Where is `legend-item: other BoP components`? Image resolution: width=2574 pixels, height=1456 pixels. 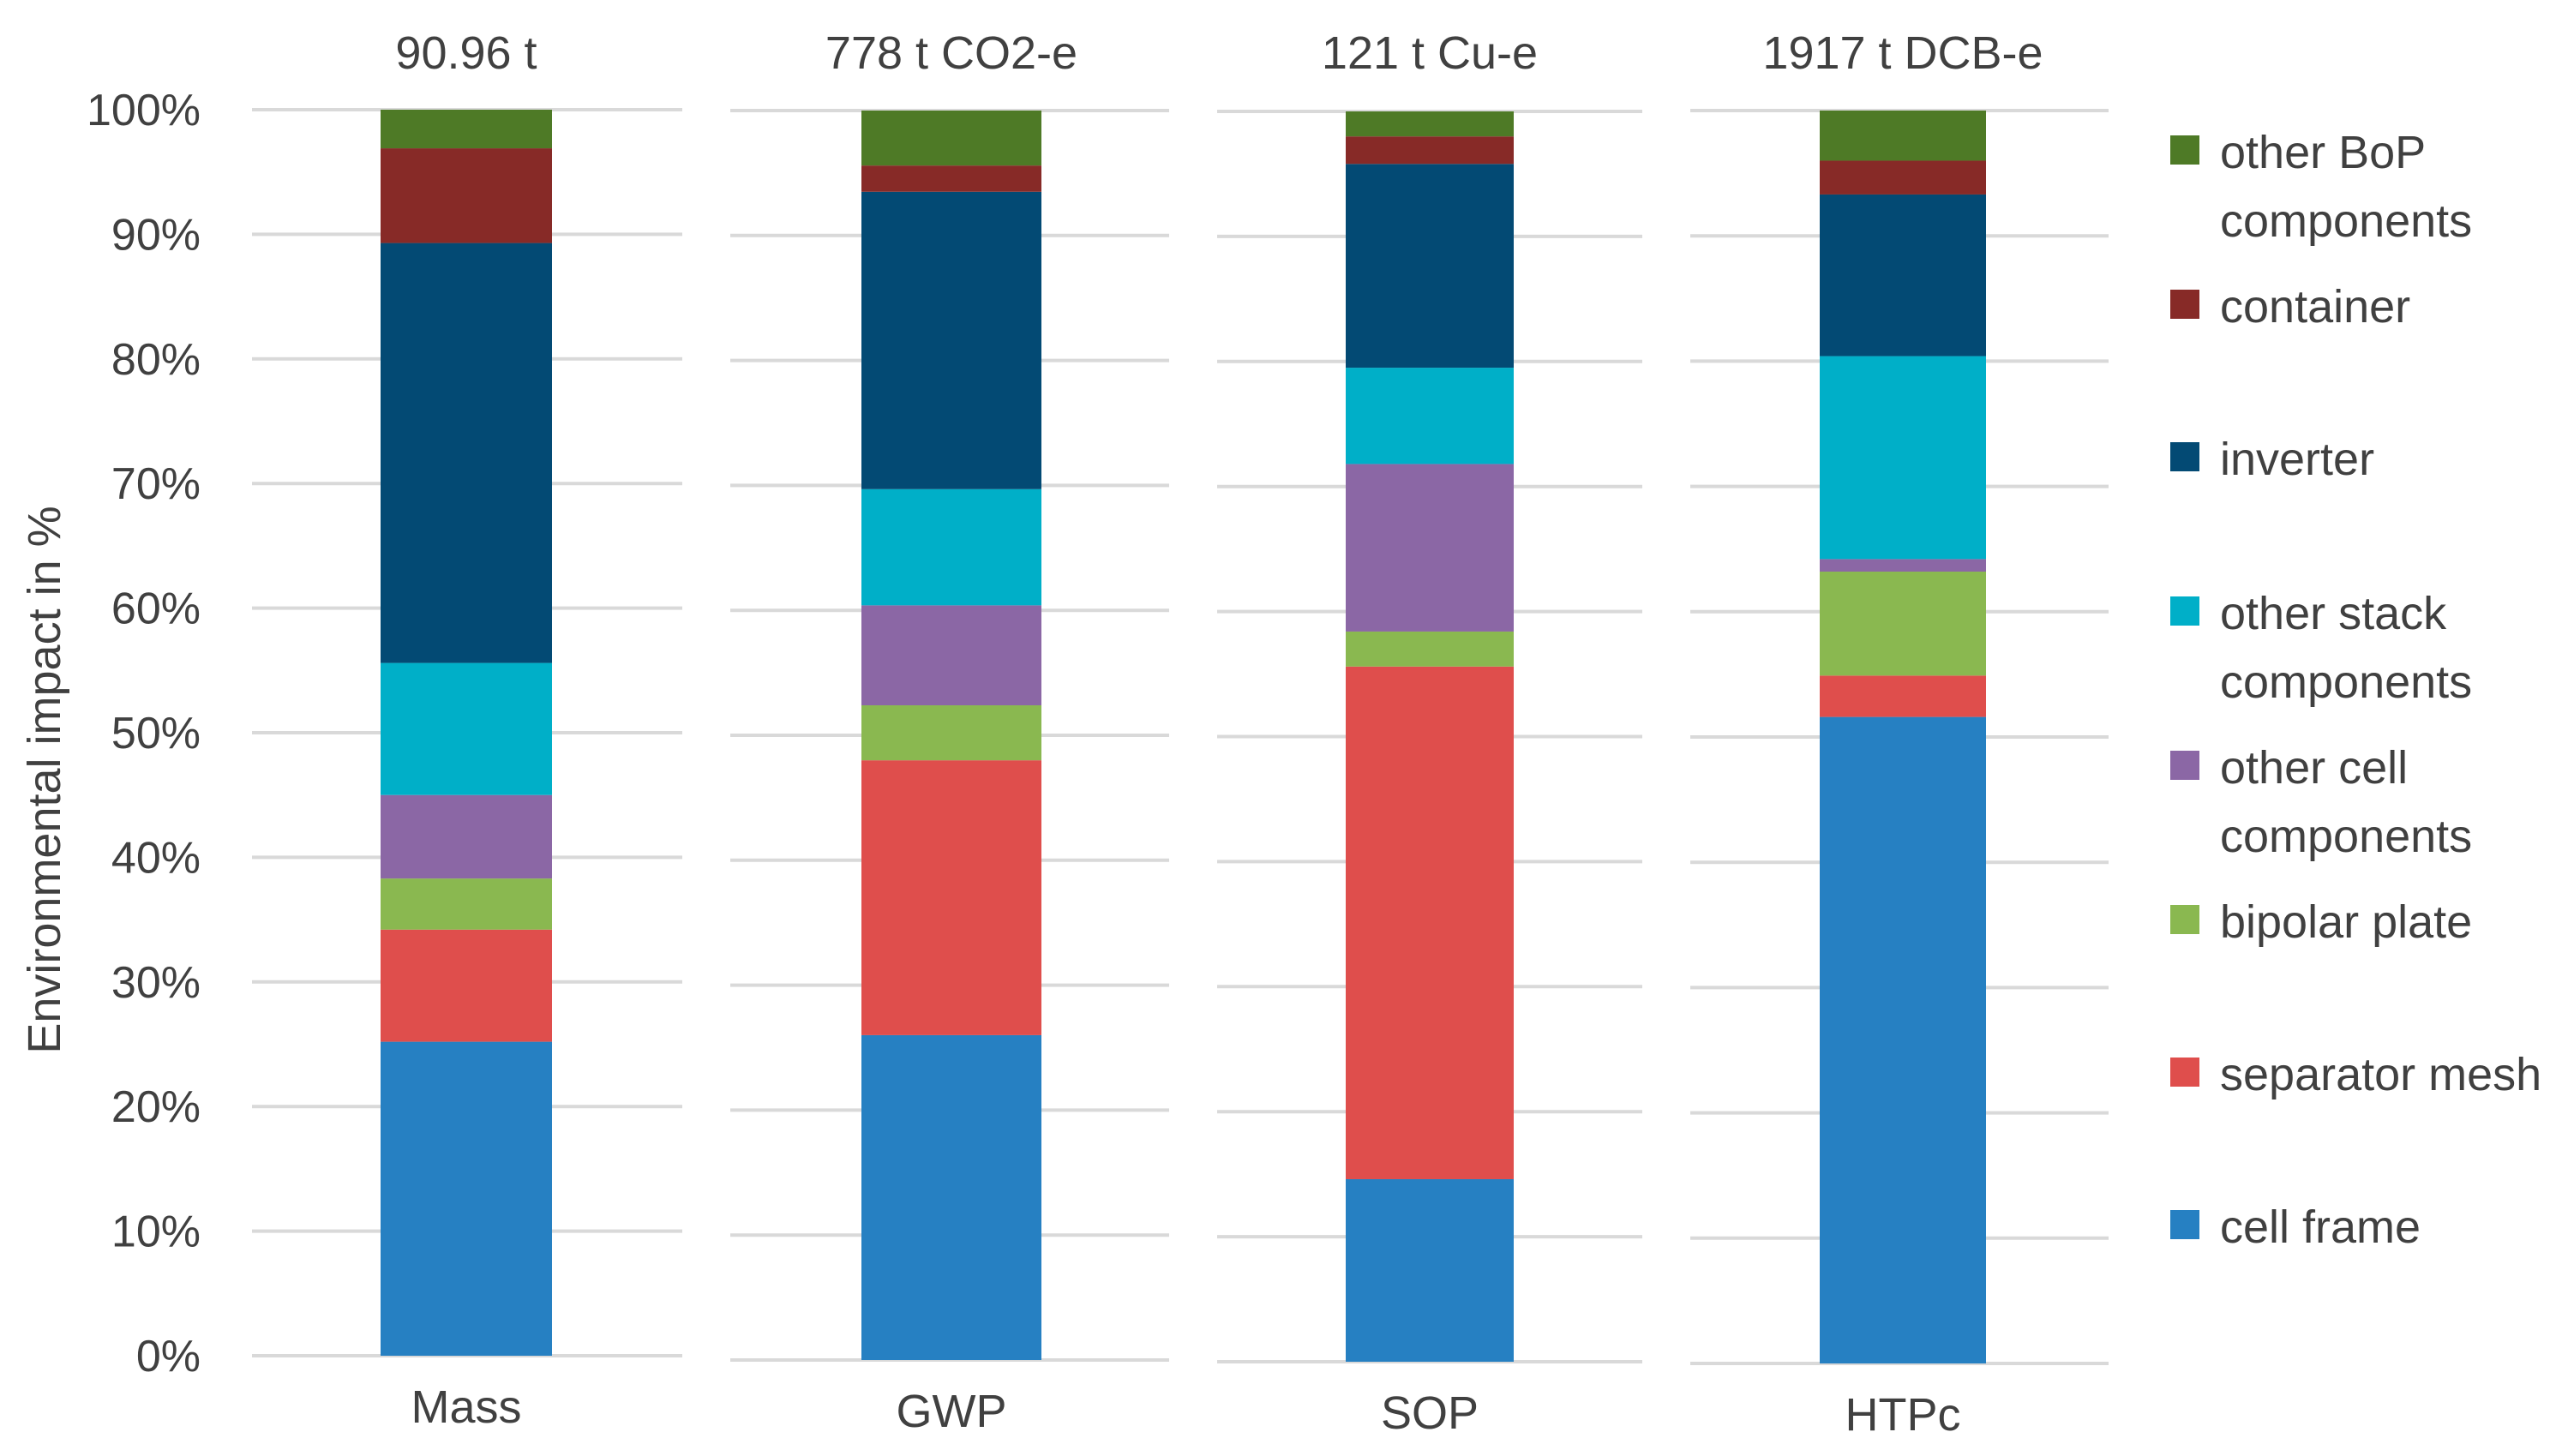 legend-item: other BoP components is located at coordinates (2321, 187).